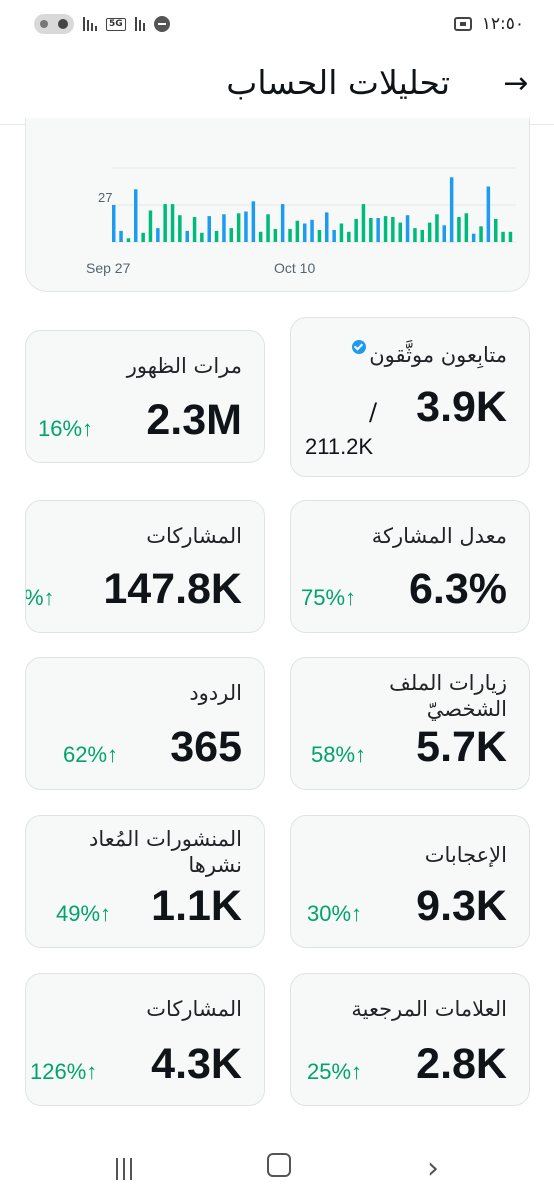  What do you see at coordinates (145, 723) in the screenshot?
I see `metric-card-replies: الردود 365 62%↑` at bounding box center [145, 723].